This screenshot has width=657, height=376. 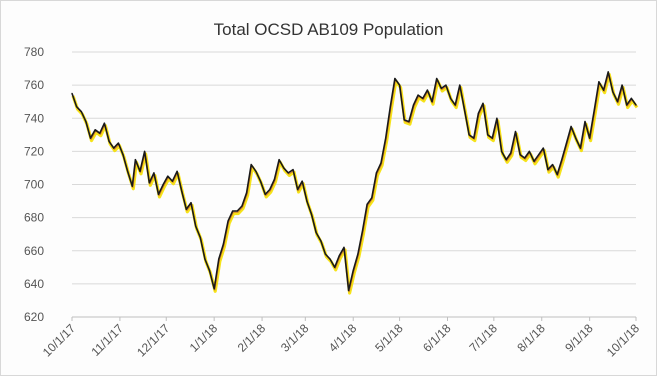 I want to click on x-tick-label: 11/1/17, so click(x=107, y=340).